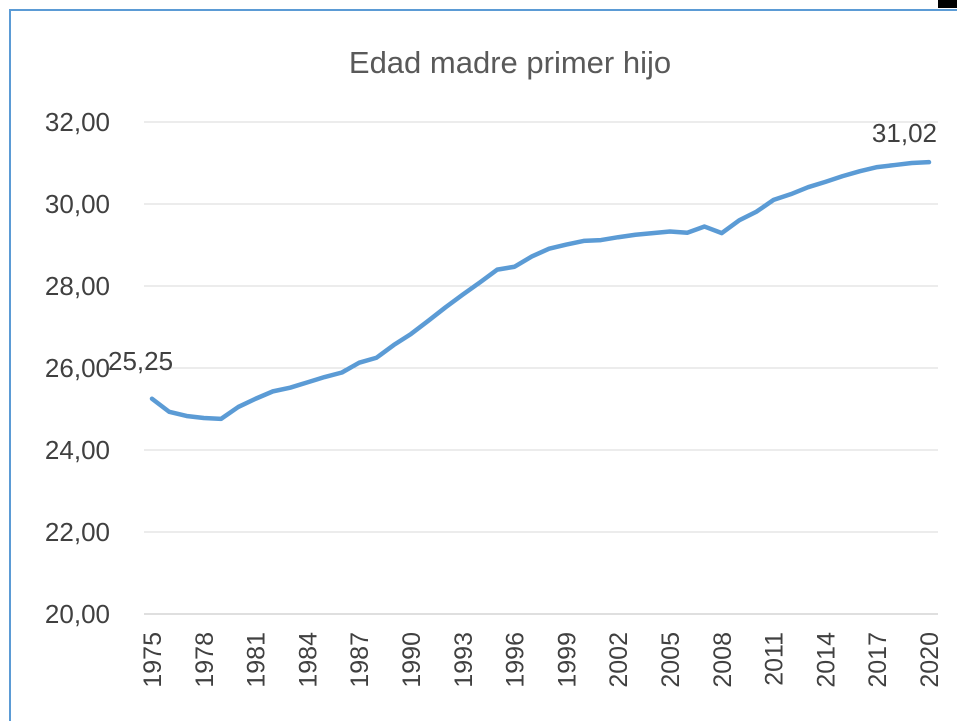 The height and width of the screenshot is (721, 957). I want to click on x-tick-label: 1990, so click(412, 660).